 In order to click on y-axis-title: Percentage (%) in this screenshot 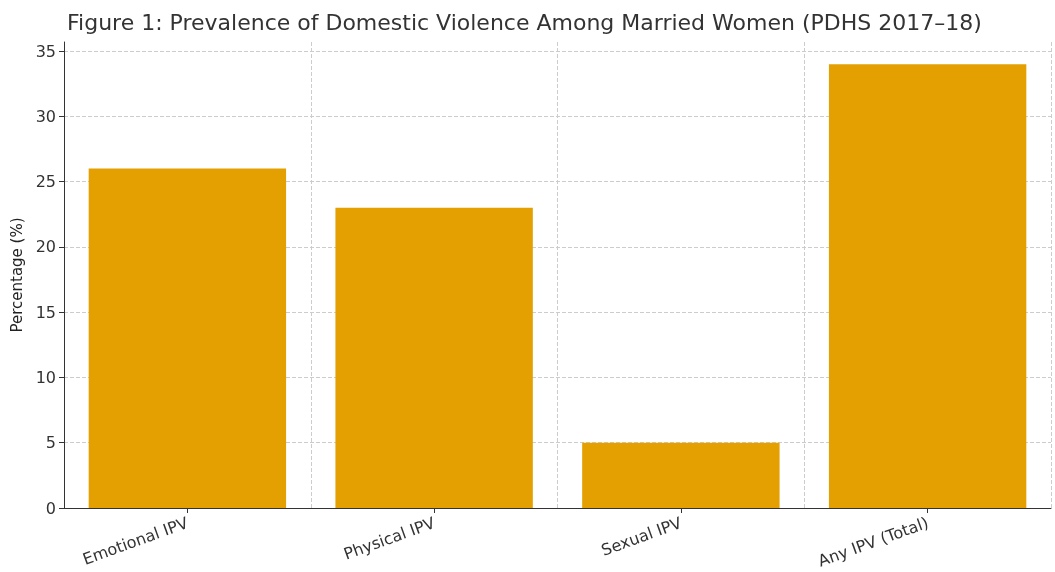, I will do `click(16, 275)`.